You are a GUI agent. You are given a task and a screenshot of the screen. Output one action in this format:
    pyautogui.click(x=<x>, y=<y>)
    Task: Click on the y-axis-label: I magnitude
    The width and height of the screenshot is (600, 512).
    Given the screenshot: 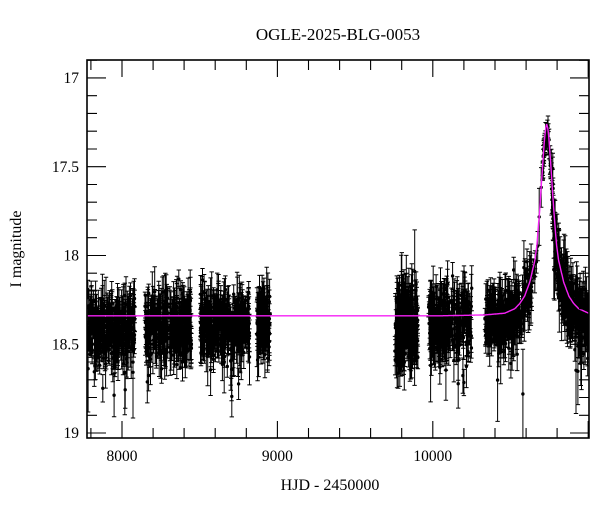 What is the action you would take?
    pyautogui.click(x=16, y=249)
    